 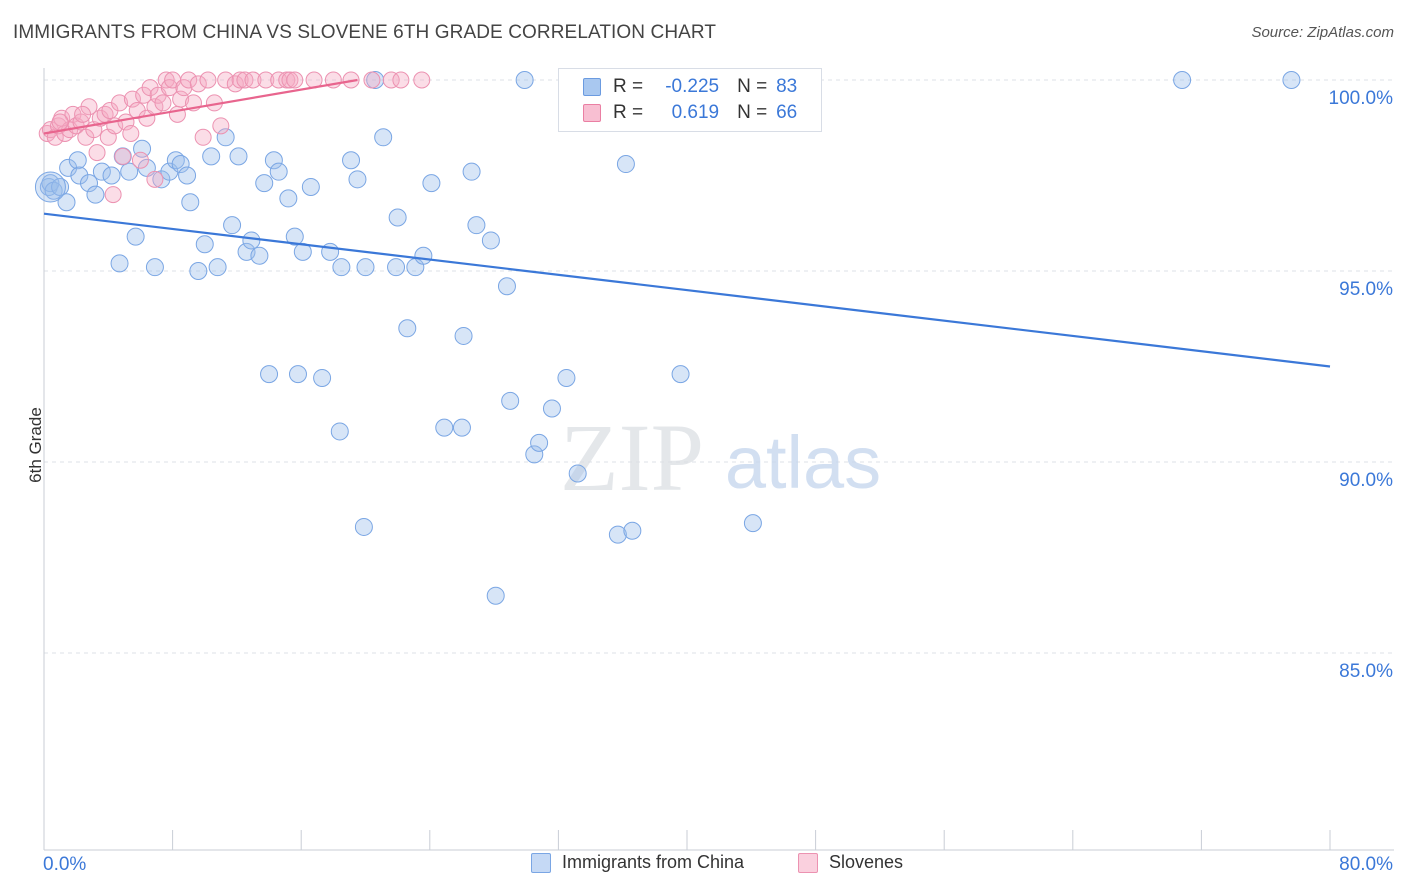 What do you see at coordinates (1361, 385) in the screenshot?
I see `y-tick-labels: 100.0% 95.0% 90.0% 85.0%` at bounding box center [1361, 385].